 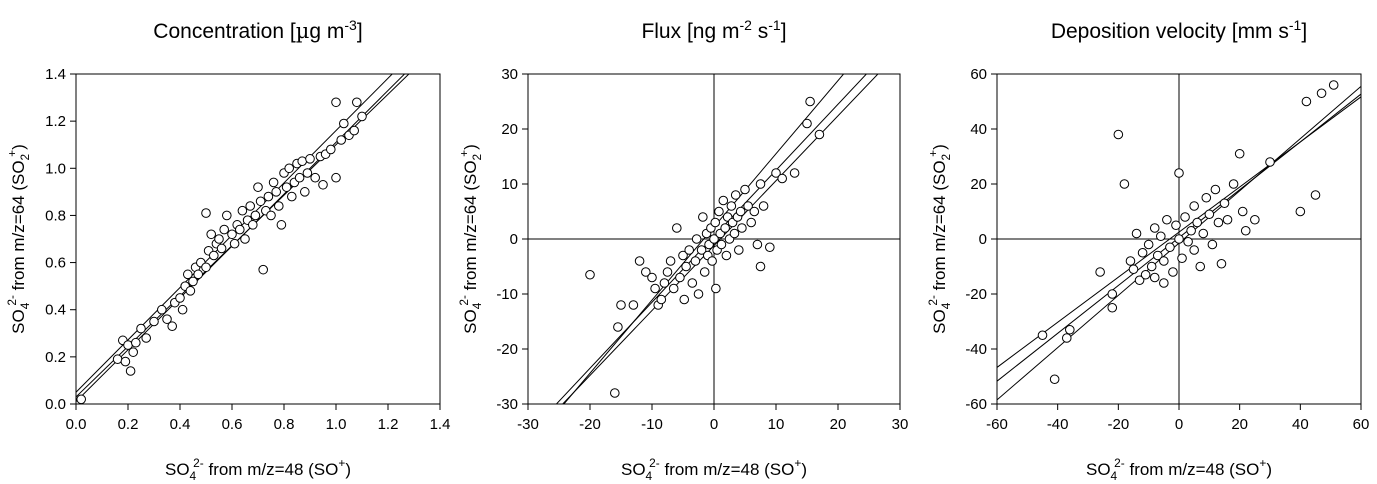 I want to click on x-tick-label: 20, so click(x=1239, y=424).